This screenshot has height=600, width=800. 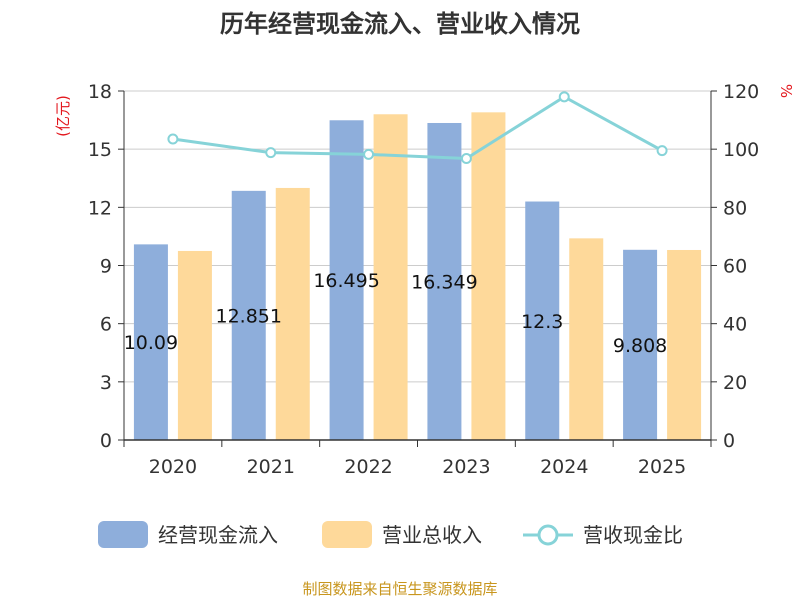 I want to click on ratio-line, so click(x=417, y=127).